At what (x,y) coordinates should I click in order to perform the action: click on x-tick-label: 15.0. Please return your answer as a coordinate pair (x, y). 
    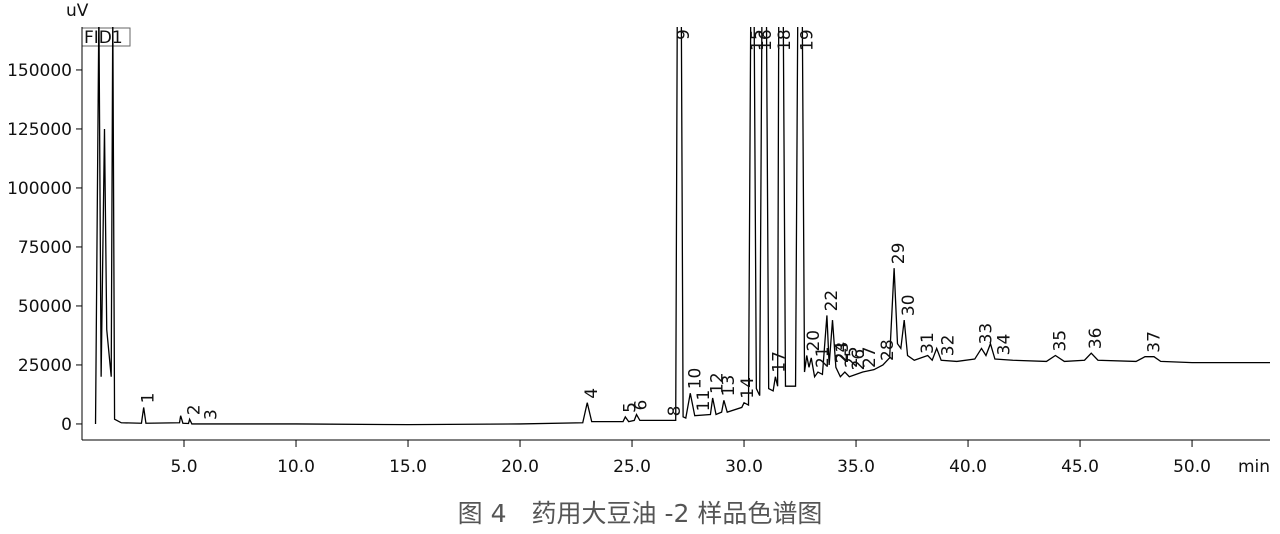
    Looking at the image, I should click on (408, 467).